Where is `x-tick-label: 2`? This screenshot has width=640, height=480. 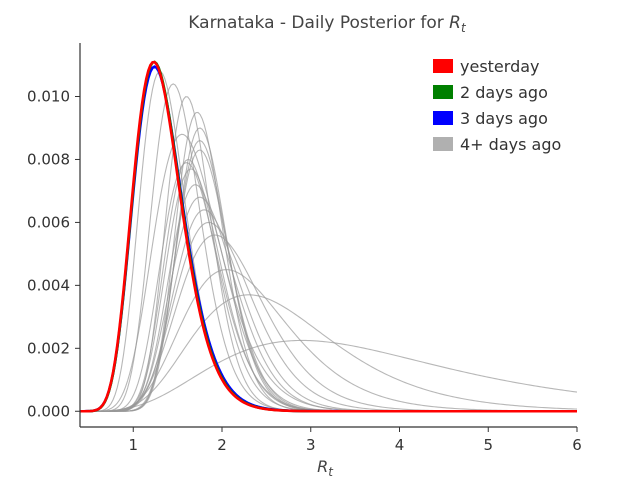
x-tick-label: 2 is located at coordinates (222, 445).